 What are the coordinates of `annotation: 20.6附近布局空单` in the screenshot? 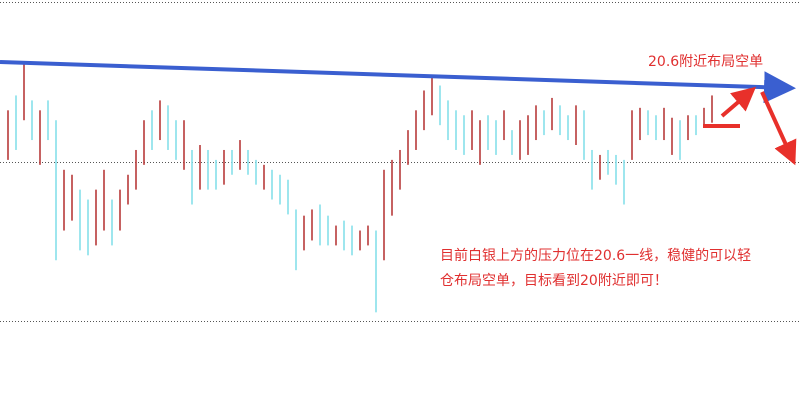 It's located at (705, 62).